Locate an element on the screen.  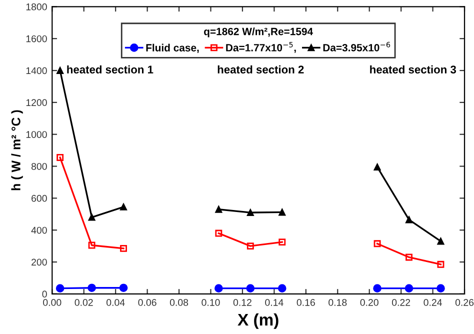
x-axis-title: X (m) is located at coordinates (258, 321).